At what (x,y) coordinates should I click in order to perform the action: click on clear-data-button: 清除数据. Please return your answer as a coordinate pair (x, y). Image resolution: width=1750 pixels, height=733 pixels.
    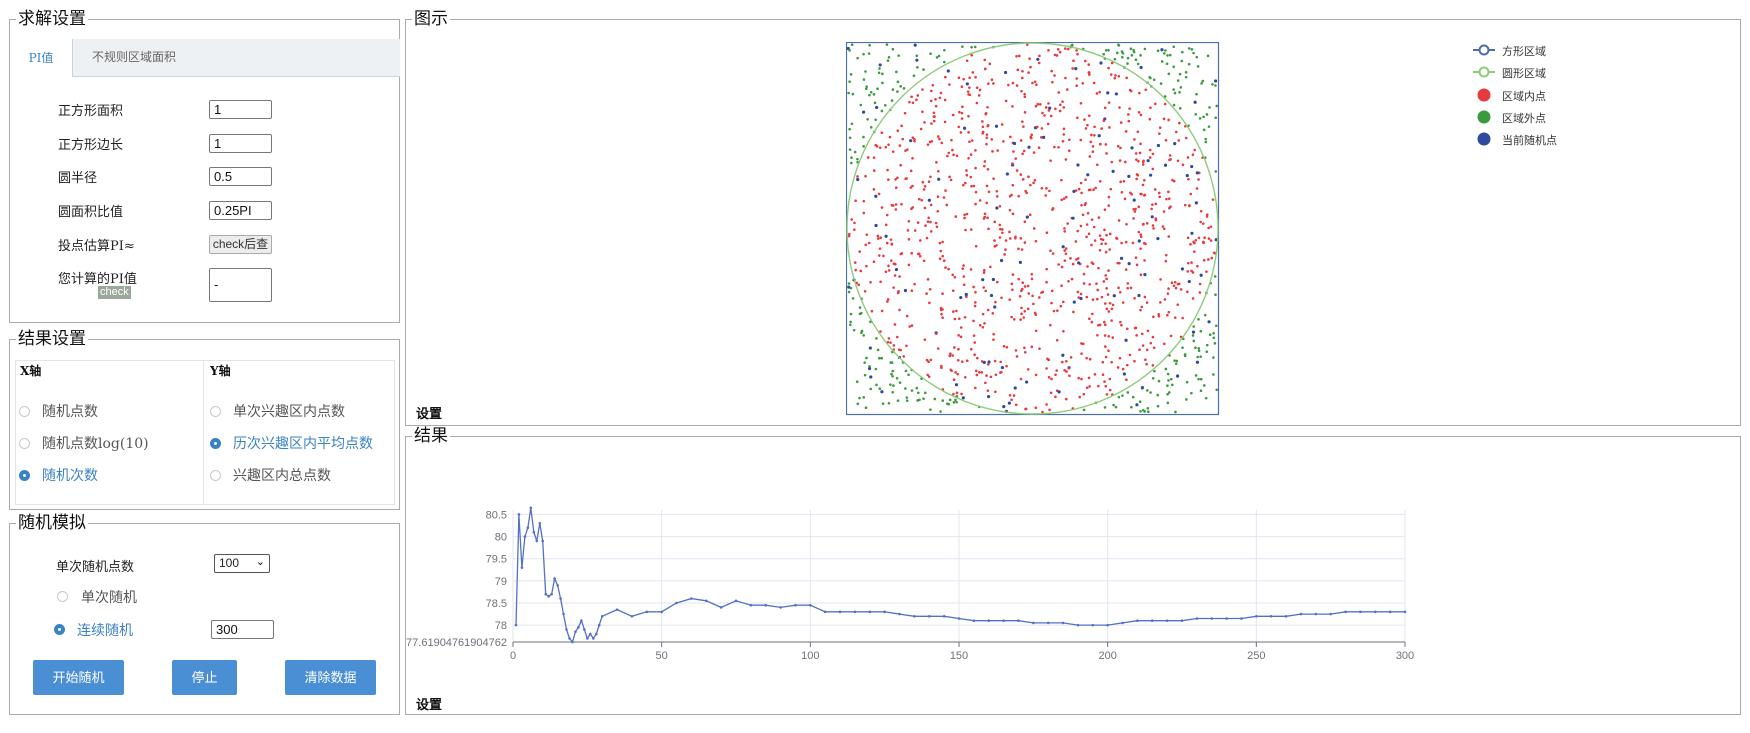
    Looking at the image, I should click on (330, 677).